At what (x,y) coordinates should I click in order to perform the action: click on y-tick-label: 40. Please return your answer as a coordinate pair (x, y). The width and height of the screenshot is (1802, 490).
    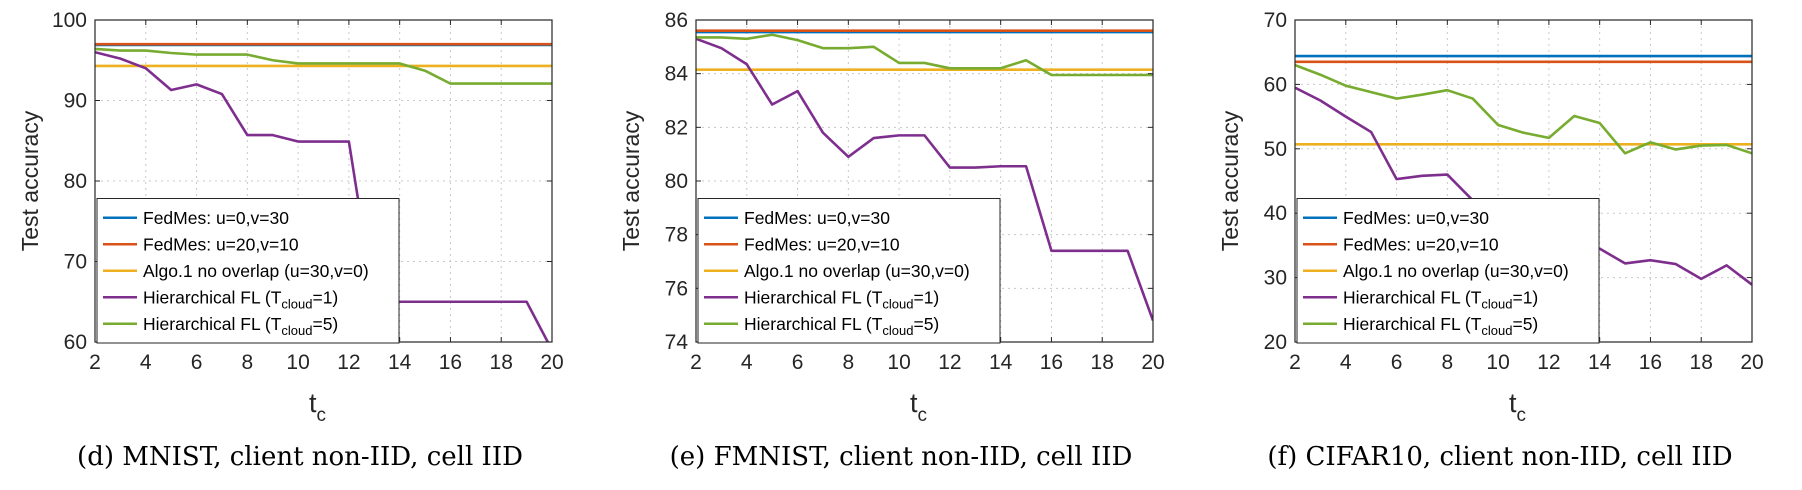
    Looking at the image, I should click on (1275, 213).